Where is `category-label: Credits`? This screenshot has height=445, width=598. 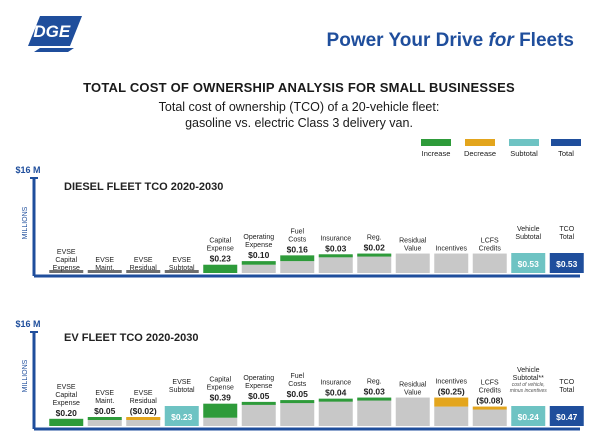
category-label: Credits is located at coordinates (490, 249).